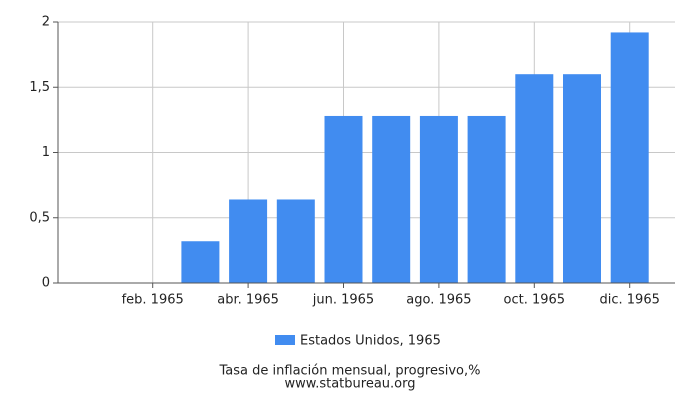 The height and width of the screenshot is (400, 700). What do you see at coordinates (46, 22) in the screenshot?
I see `y-tick-label: 2` at bounding box center [46, 22].